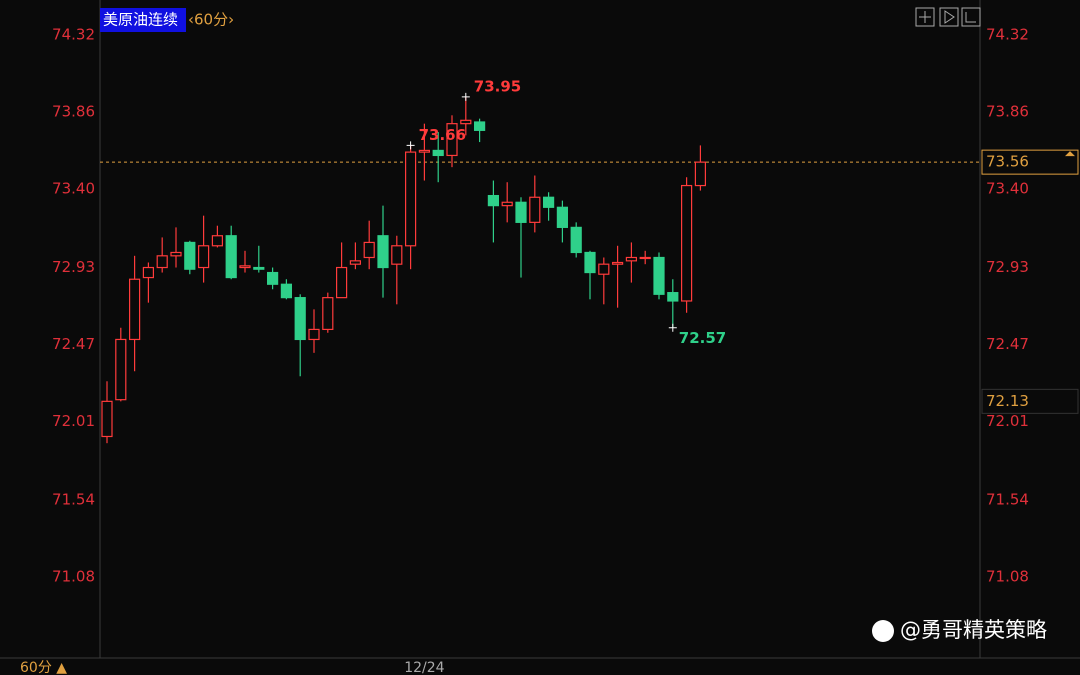 This screenshot has height=675, width=1080. What do you see at coordinates (1007, 577) in the screenshot?
I see `y2-tick-label: 71.08` at bounding box center [1007, 577].